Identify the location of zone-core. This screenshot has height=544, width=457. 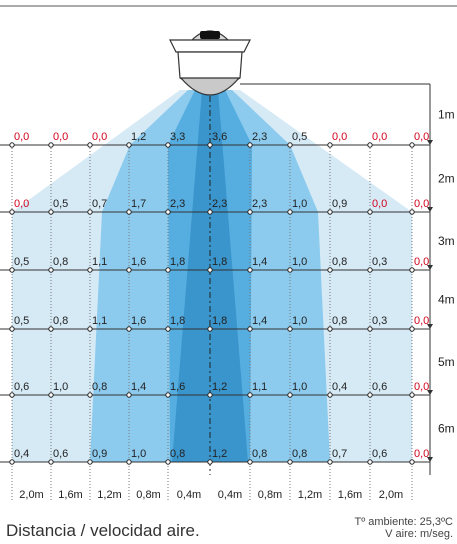
(210, 276).